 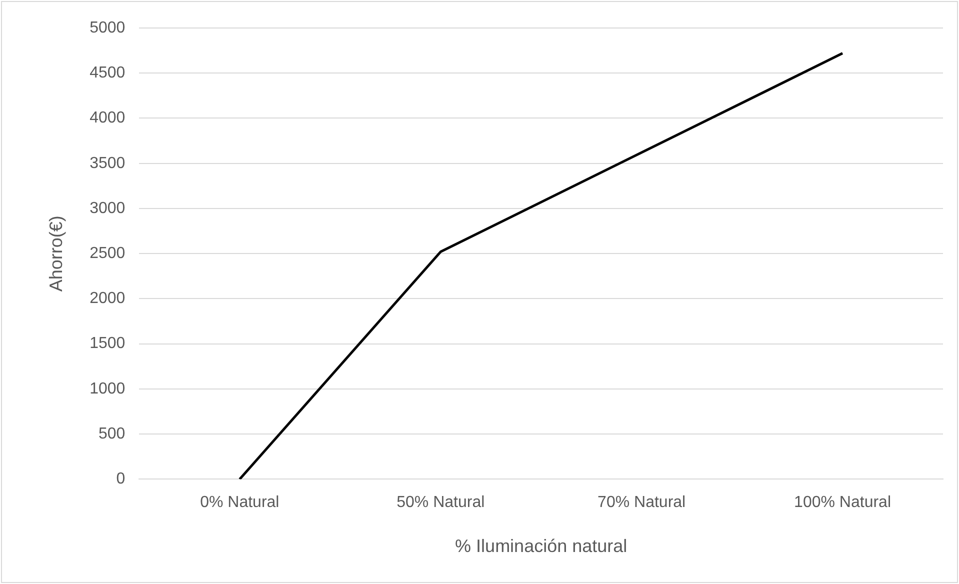 What do you see at coordinates (108, 118) in the screenshot?
I see `y-tick-label: 4000` at bounding box center [108, 118].